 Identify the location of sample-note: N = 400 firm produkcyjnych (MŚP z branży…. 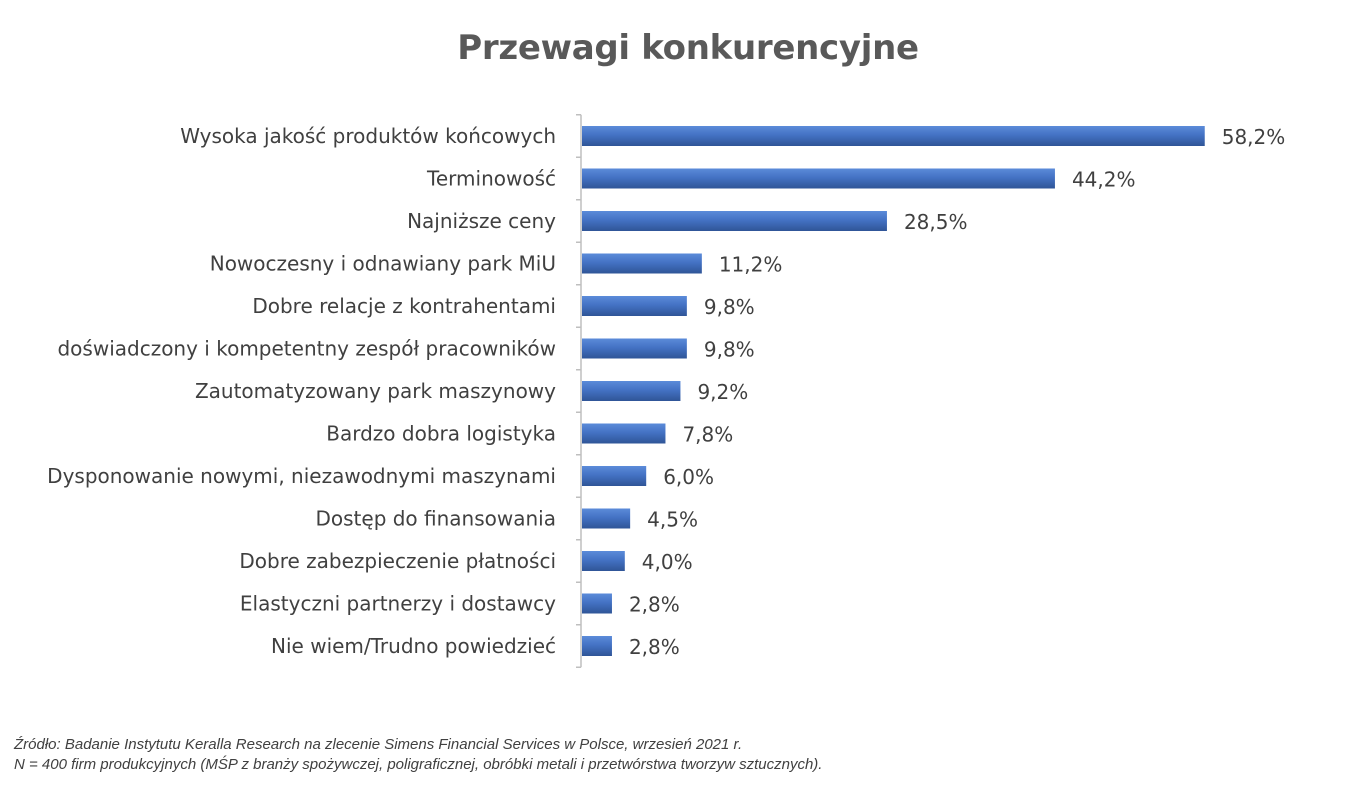
(418, 764).